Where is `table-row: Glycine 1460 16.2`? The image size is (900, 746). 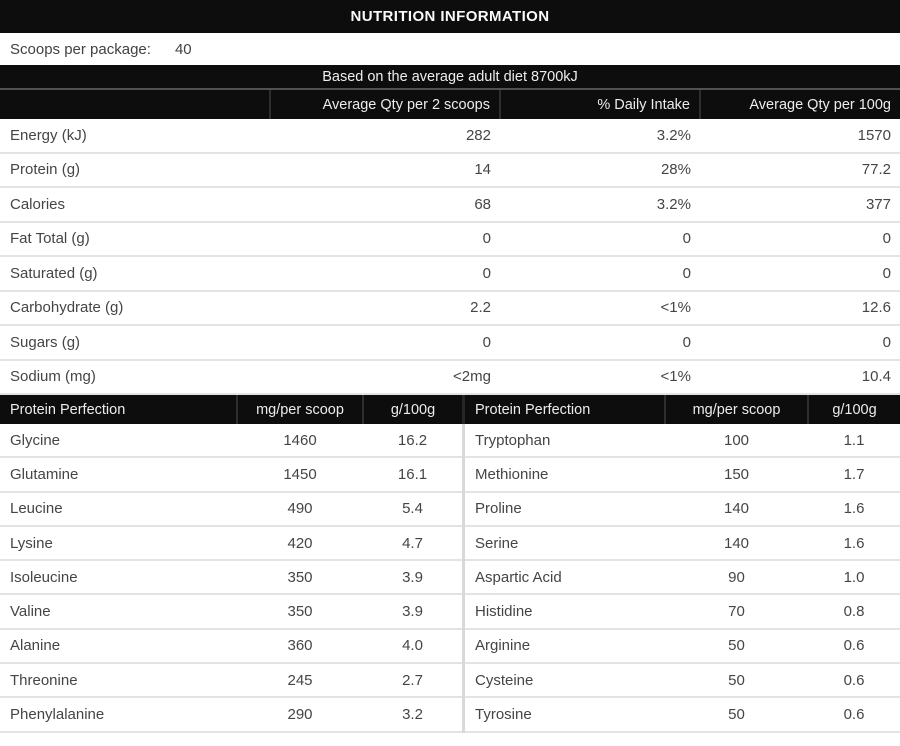
table-row: Glycine 1460 16.2 is located at coordinates (231, 441).